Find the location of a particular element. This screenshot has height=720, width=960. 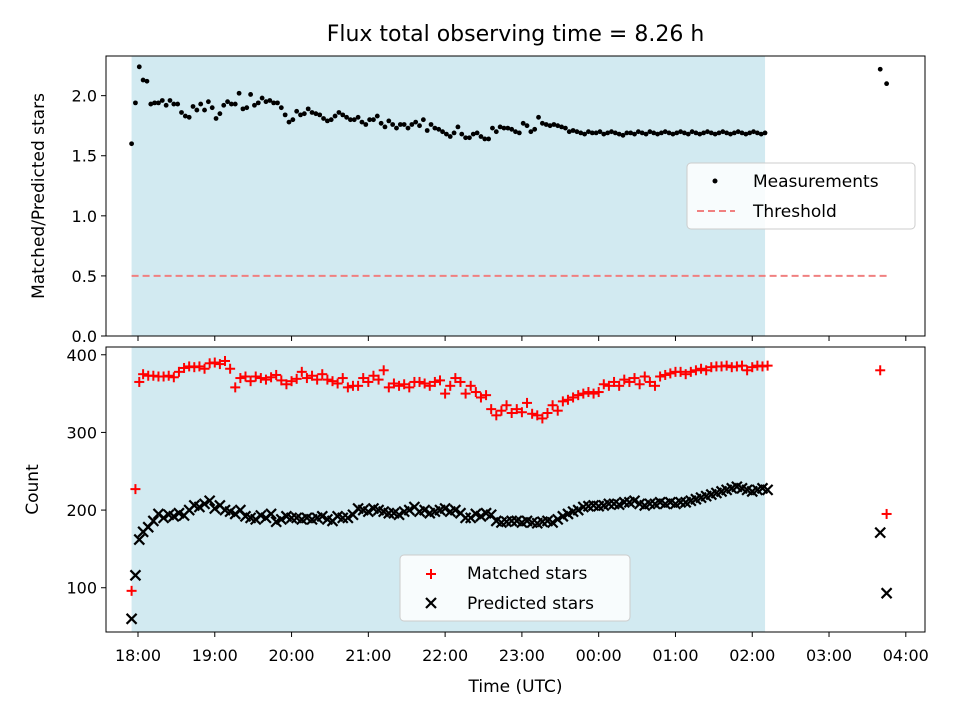

lower-legend-box is located at coordinates (515, 588).